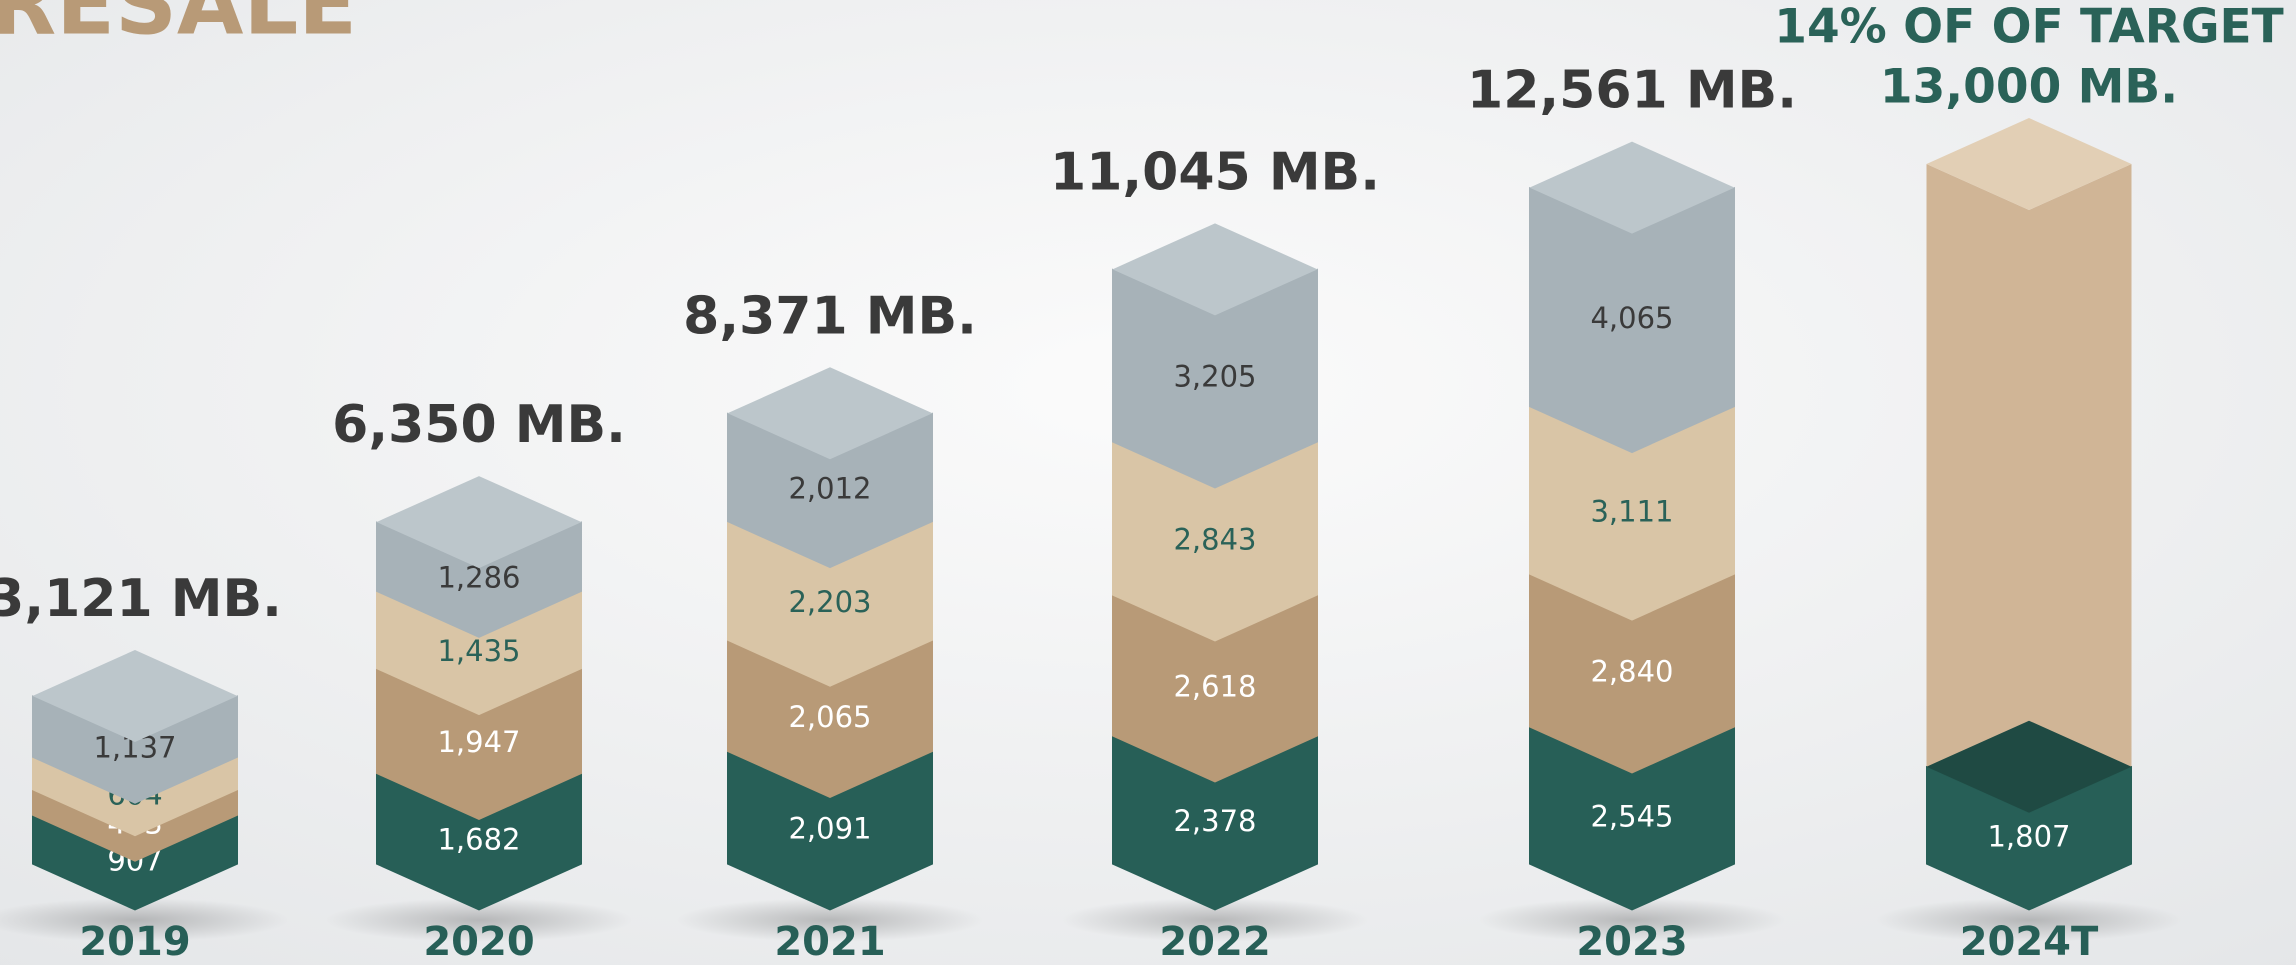 This screenshot has width=2296, height=965. I want to click on total-label: 3,121 MB., so click(141, 599).